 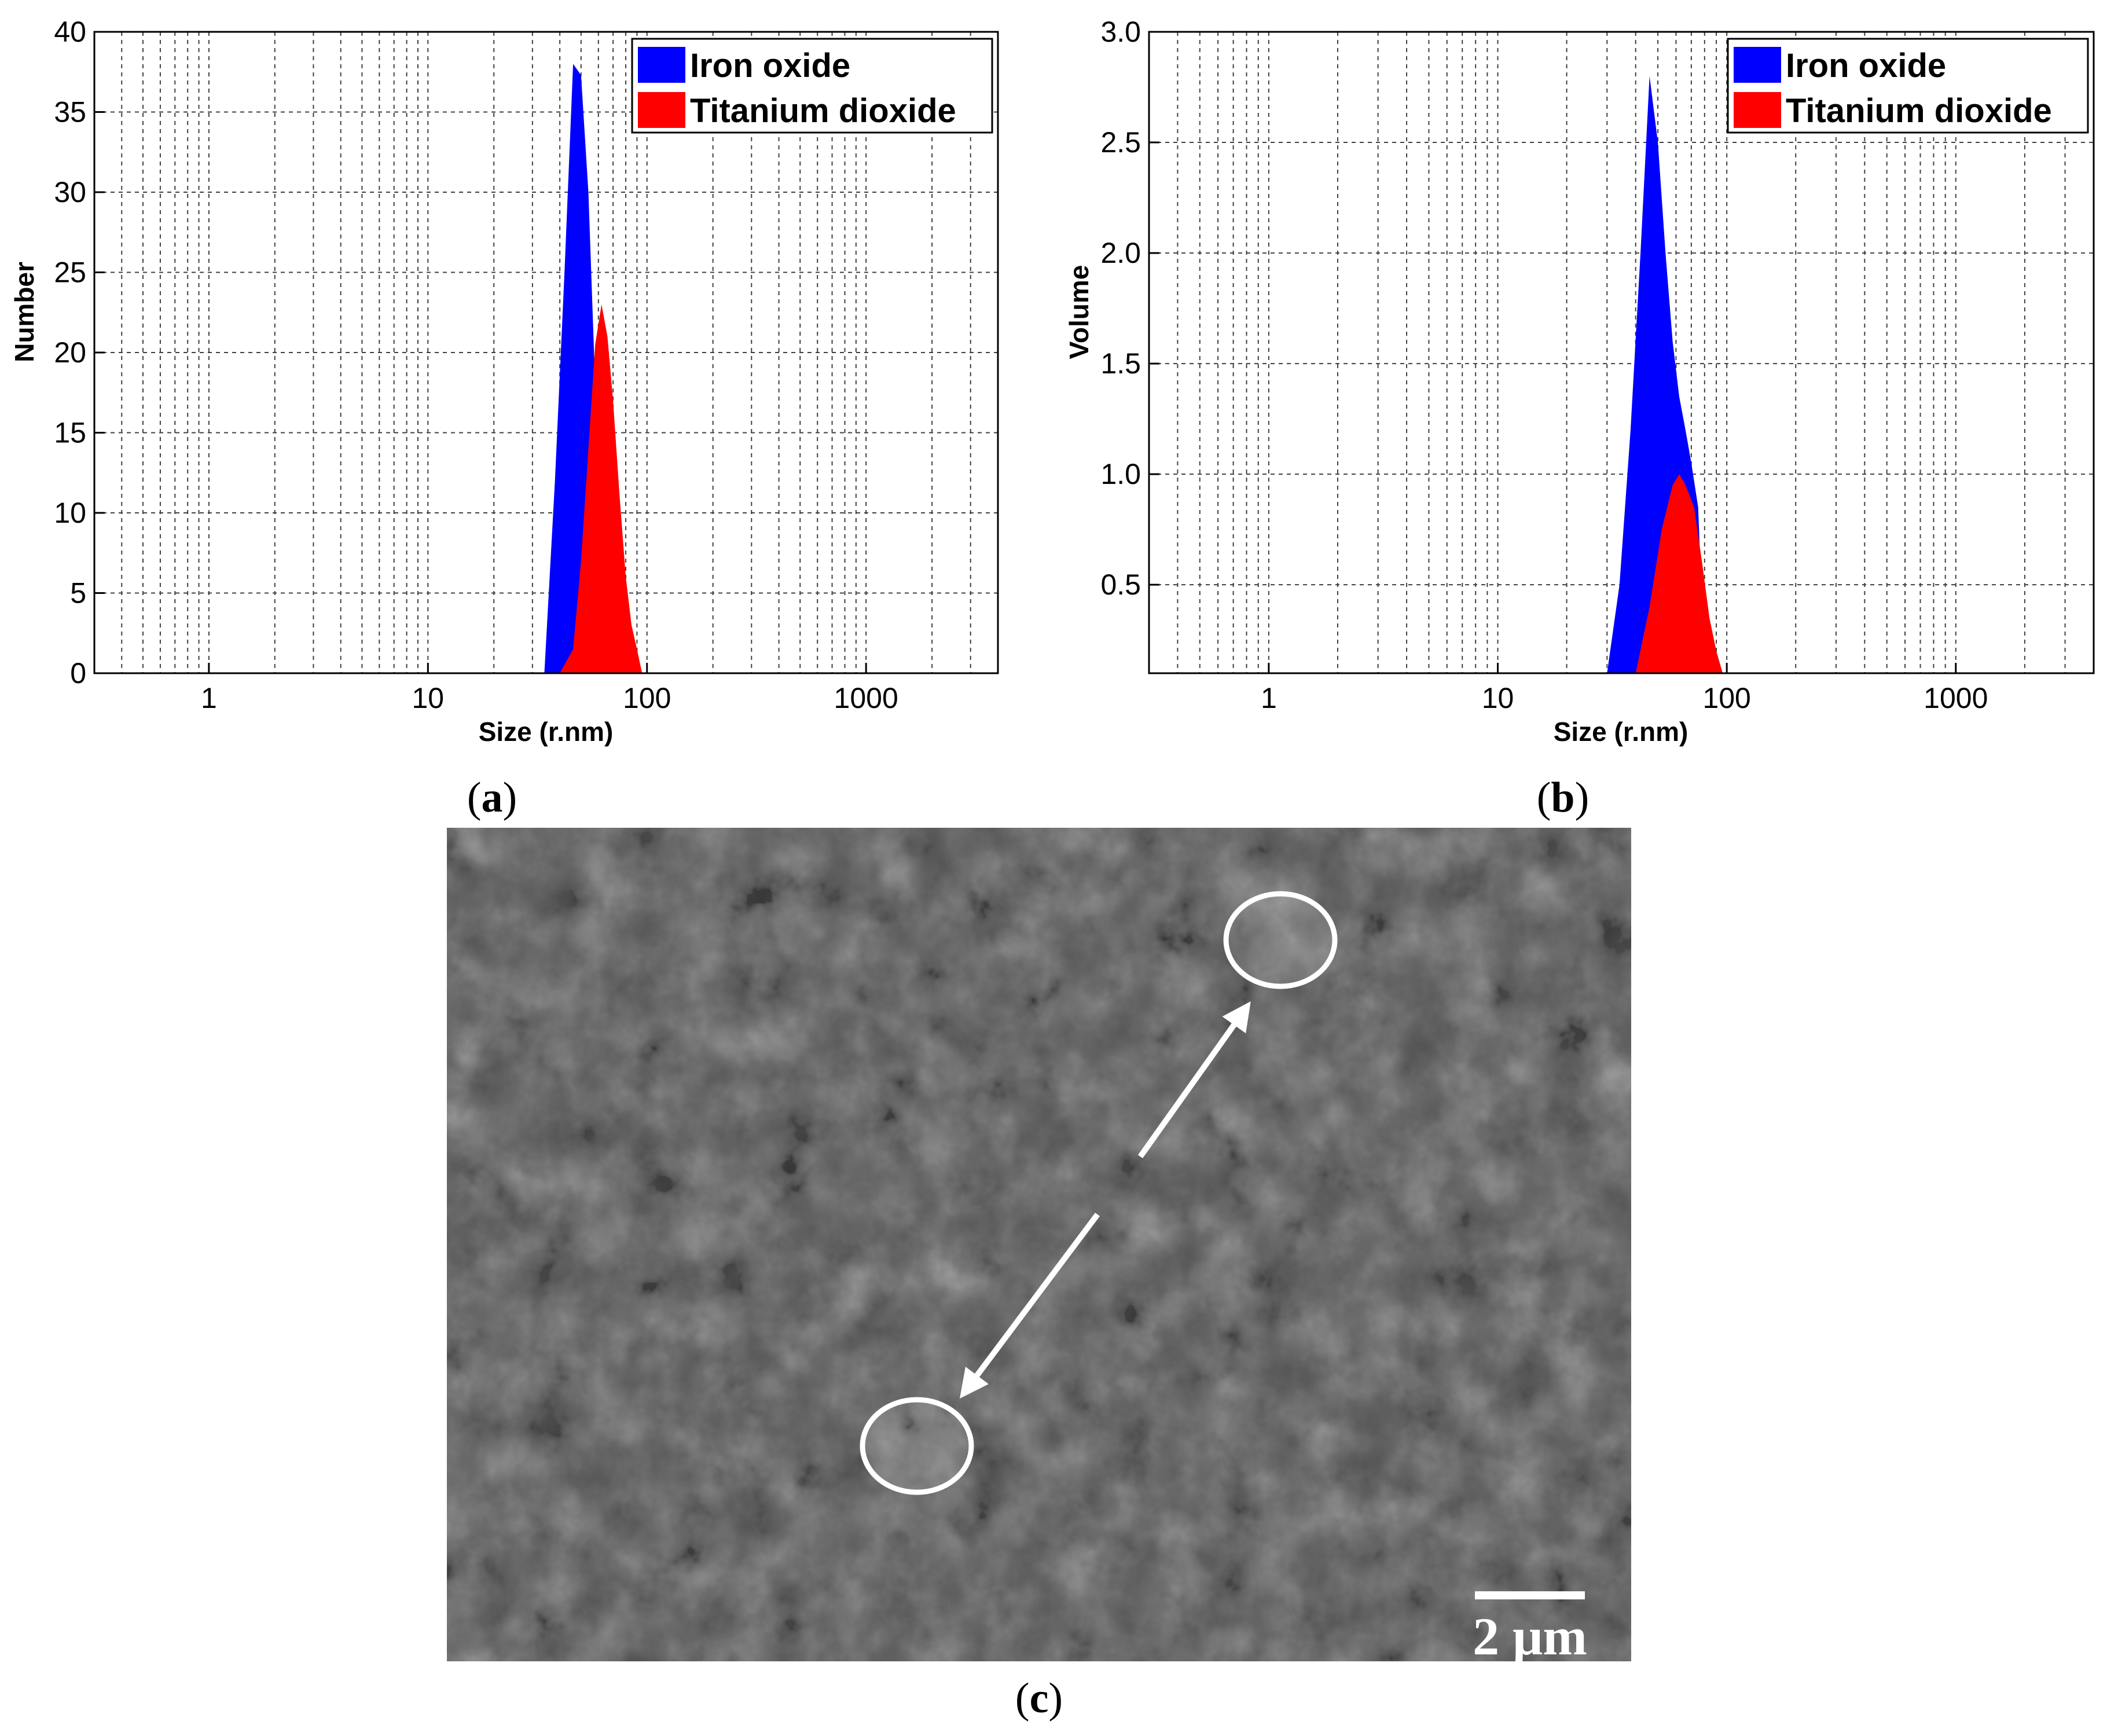 What do you see at coordinates (78, 673) in the screenshot?
I see `y-tick-label: 0` at bounding box center [78, 673].